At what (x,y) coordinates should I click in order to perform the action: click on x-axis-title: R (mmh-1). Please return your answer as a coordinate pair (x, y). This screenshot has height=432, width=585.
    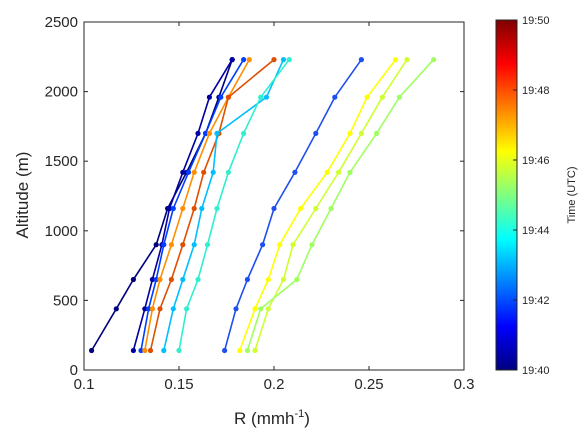
    Looking at the image, I should click on (272, 418).